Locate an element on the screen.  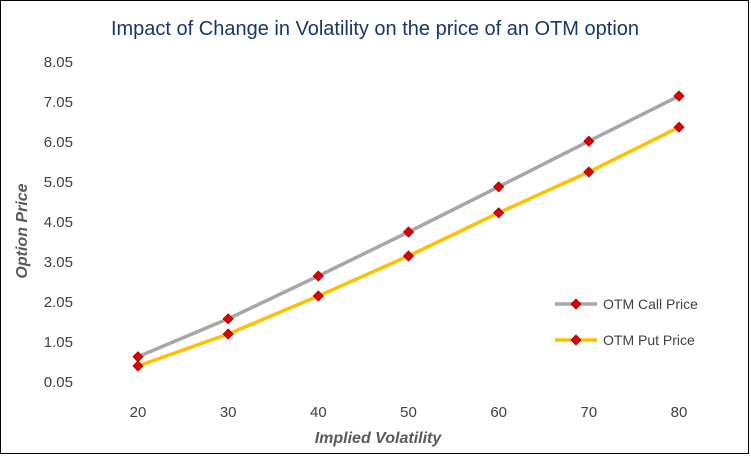
x-tick-label: 60 is located at coordinates (498, 412).